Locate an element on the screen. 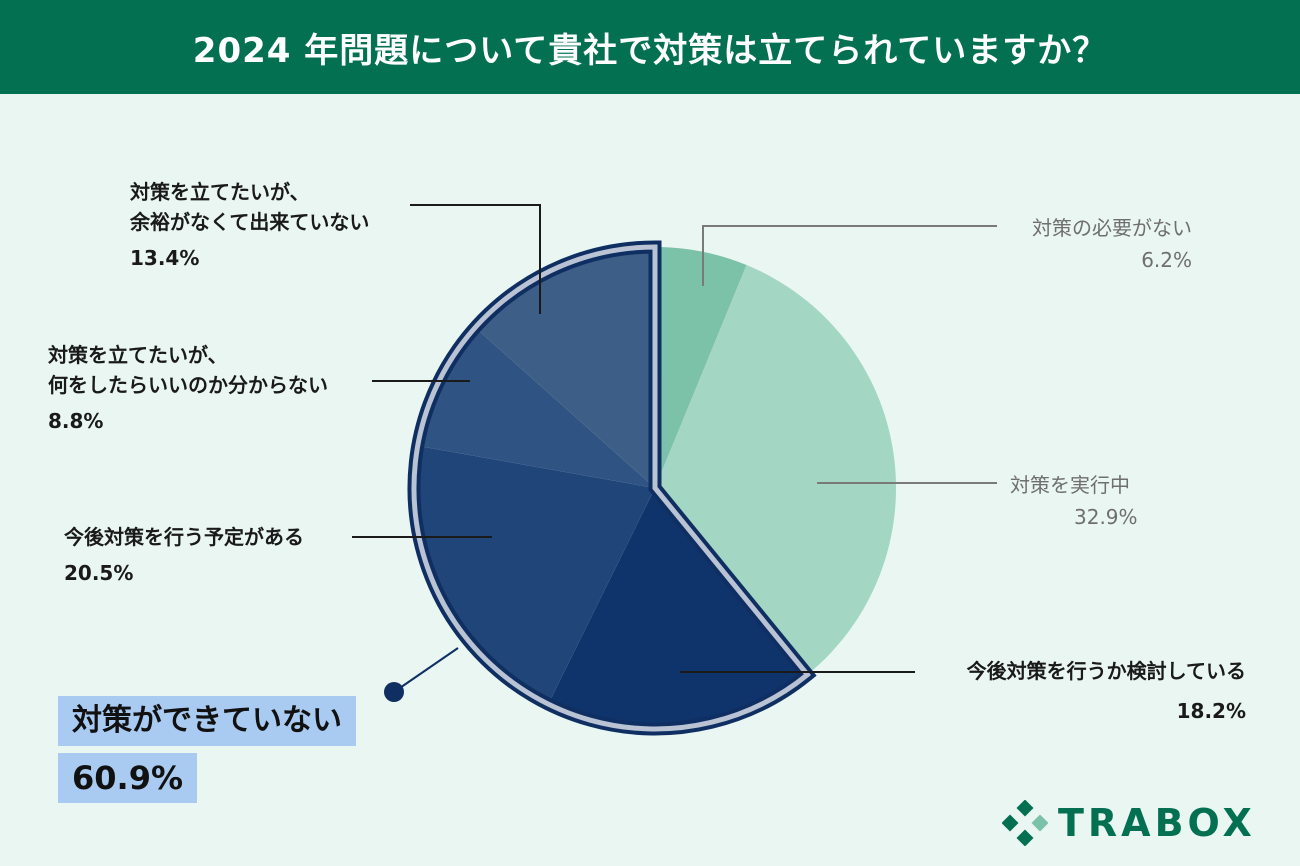  logo-text: TRABOX is located at coordinates (1157, 823).